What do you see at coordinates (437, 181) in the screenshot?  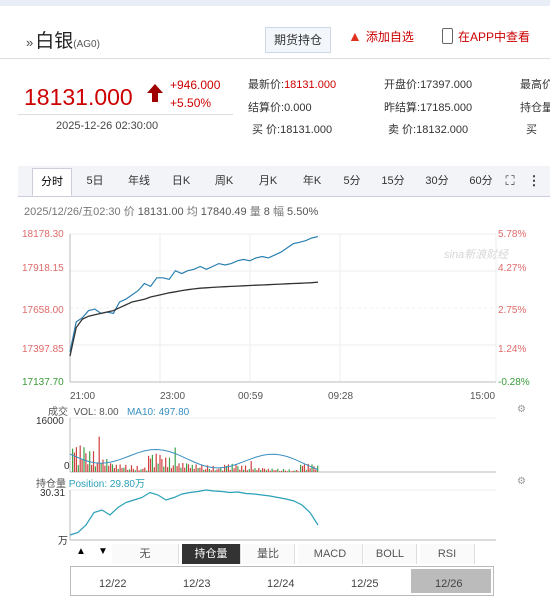 I see `tab-30min: 30分` at bounding box center [437, 181].